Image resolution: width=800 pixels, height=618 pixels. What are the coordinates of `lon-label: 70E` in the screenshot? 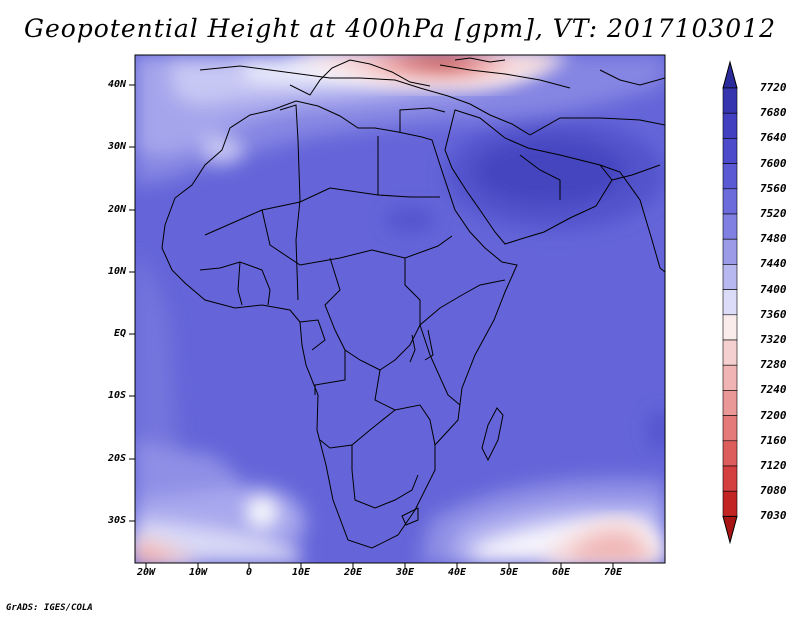 It's located at (613, 572).